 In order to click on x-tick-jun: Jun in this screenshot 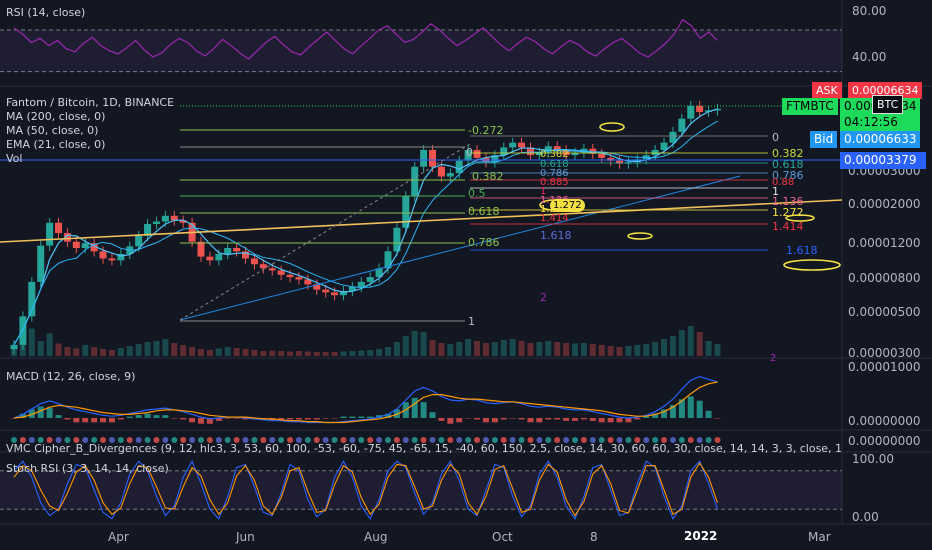, I will do `click(245, 537)`.